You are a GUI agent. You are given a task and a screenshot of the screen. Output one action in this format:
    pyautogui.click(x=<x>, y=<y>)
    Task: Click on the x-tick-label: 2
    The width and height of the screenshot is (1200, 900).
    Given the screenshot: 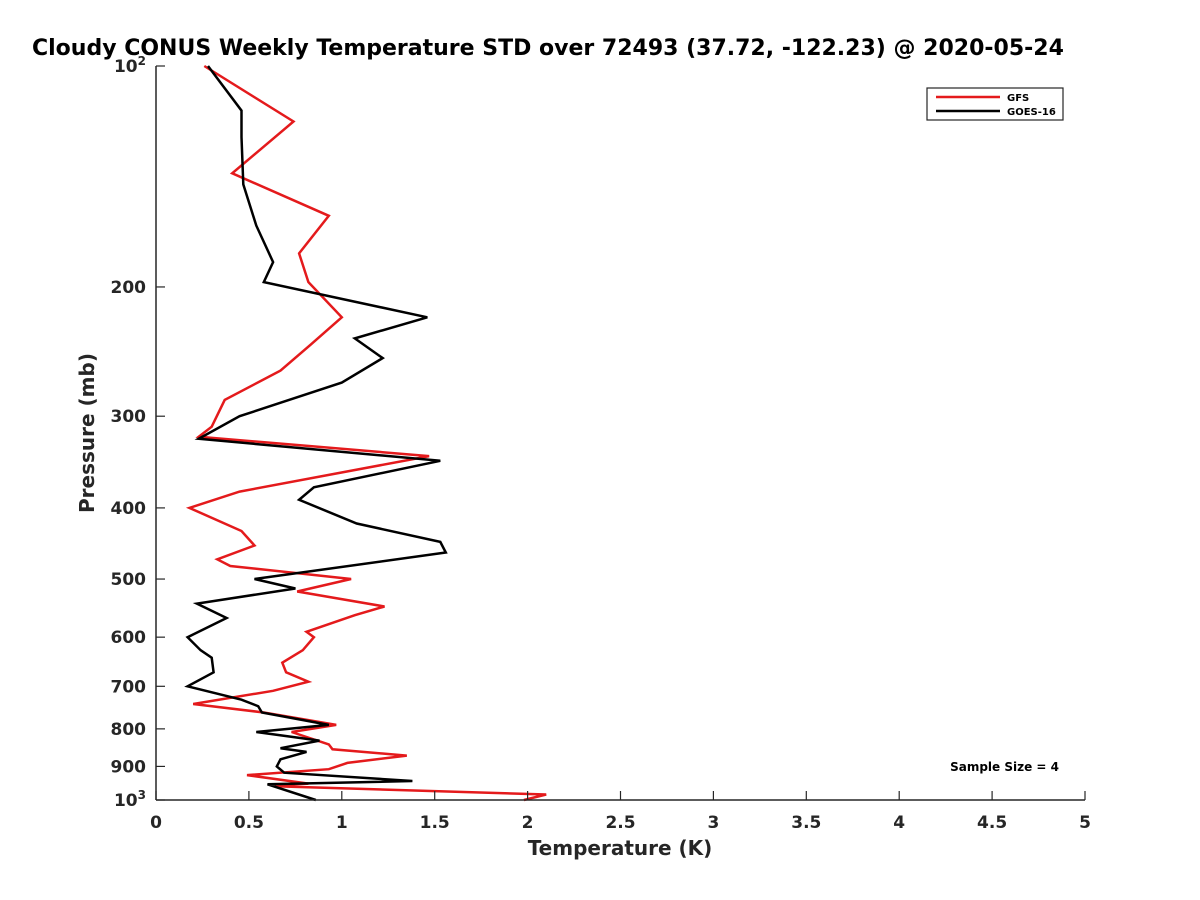 What is the action you would take?
    pyautogui.click(x=528, y=823)
    